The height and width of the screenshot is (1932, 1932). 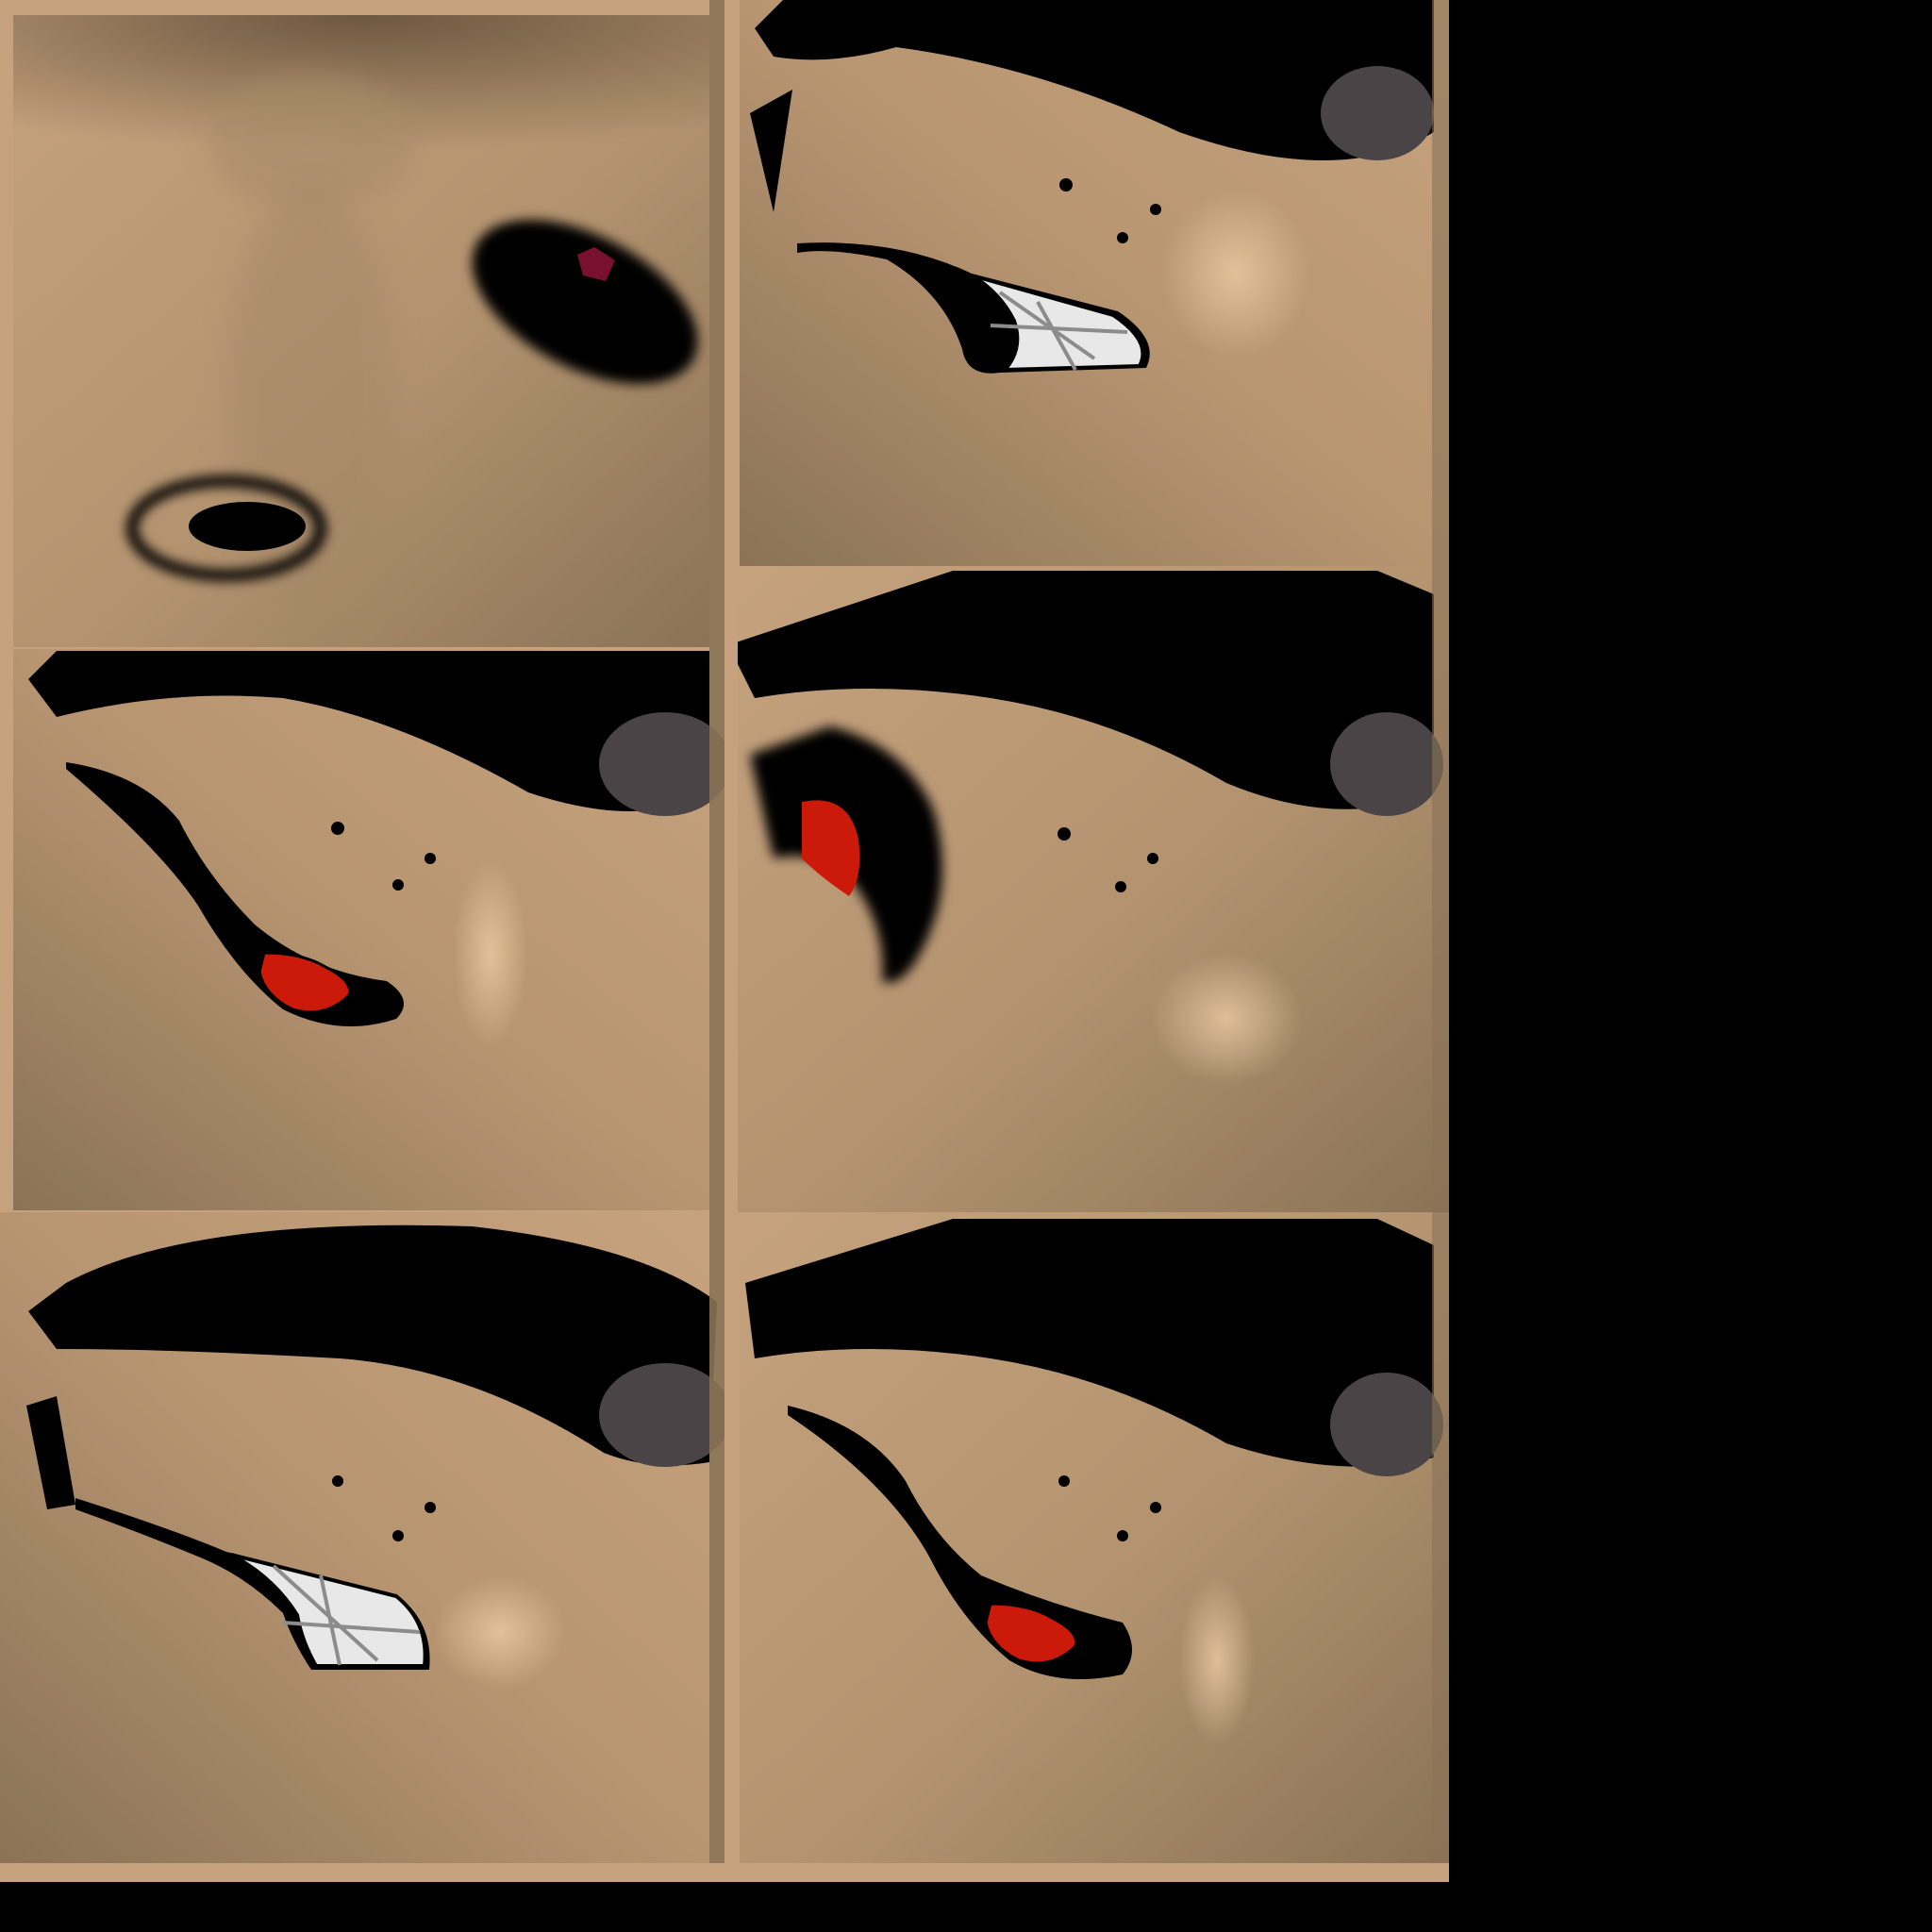 What do you see at coordinates (361, 331) in the screenshot?
I see `tile-nostril-closeup` at bounding box center [361, 331].